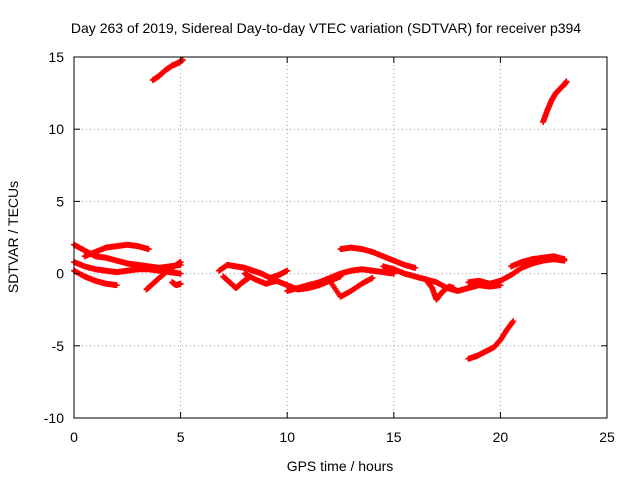  What do you see at coordinates (56, 57) in the screenshot?
I see `y-tick-label: 15` at bounding box center [56, 57].